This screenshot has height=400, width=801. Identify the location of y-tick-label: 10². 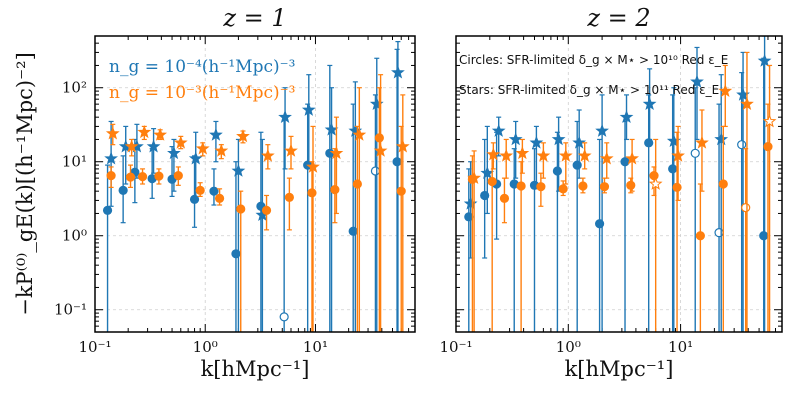
(74, 88).